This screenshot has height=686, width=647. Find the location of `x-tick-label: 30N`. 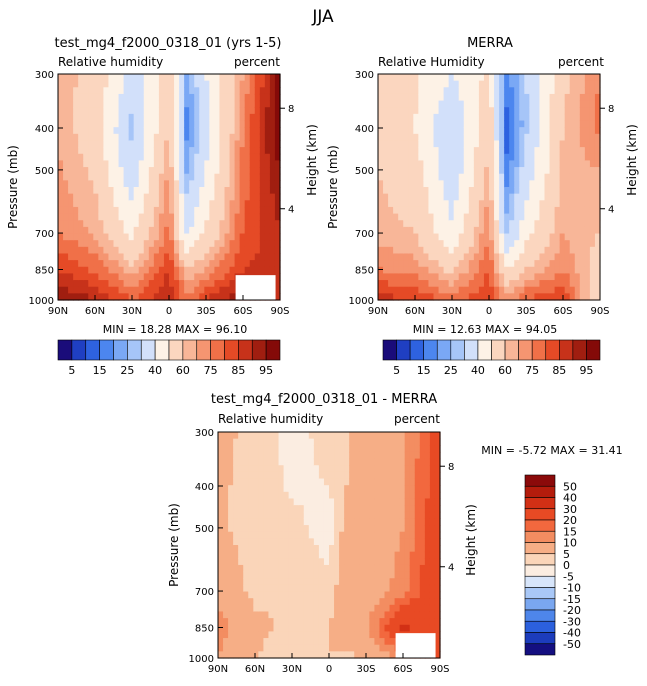

x-tick-label: 30N is located at coordinates (132, 311).